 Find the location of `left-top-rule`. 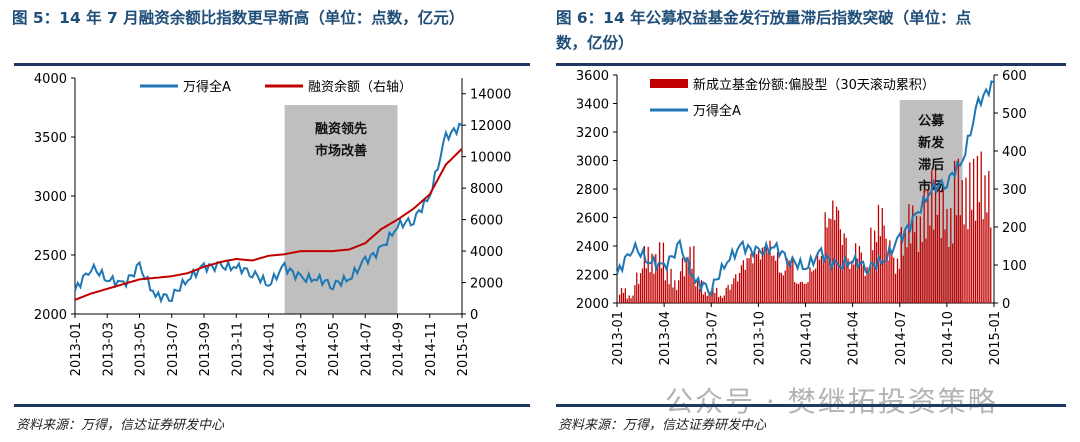

left-top-rule is located at coordinates (272, 64).